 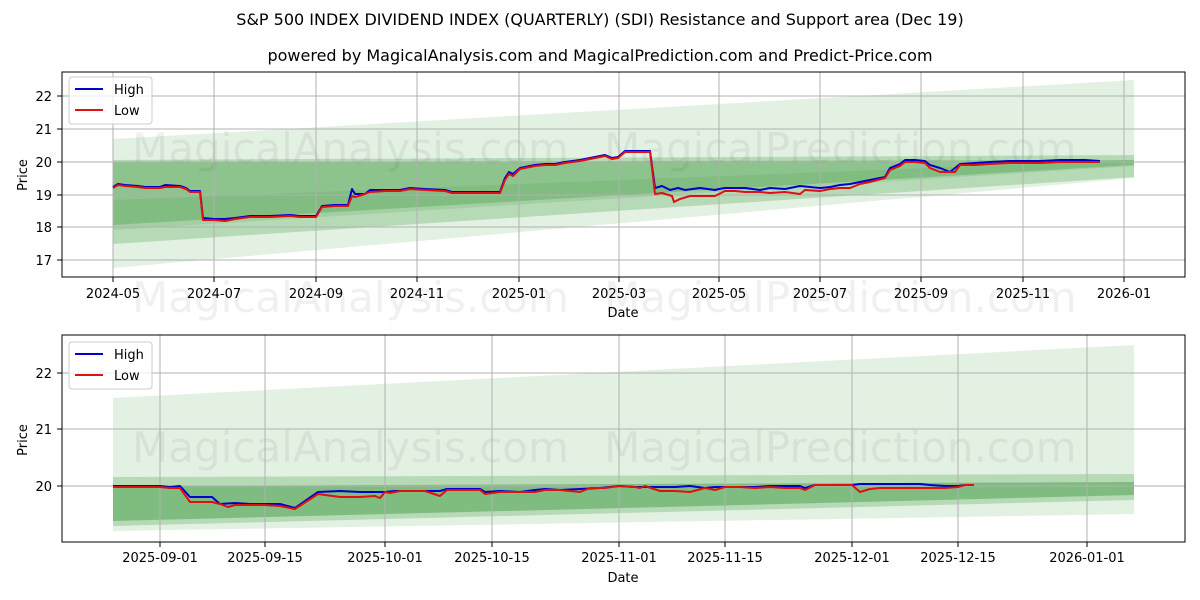 I want to click on y-tick-19: 19, so click(x=43, y=196).